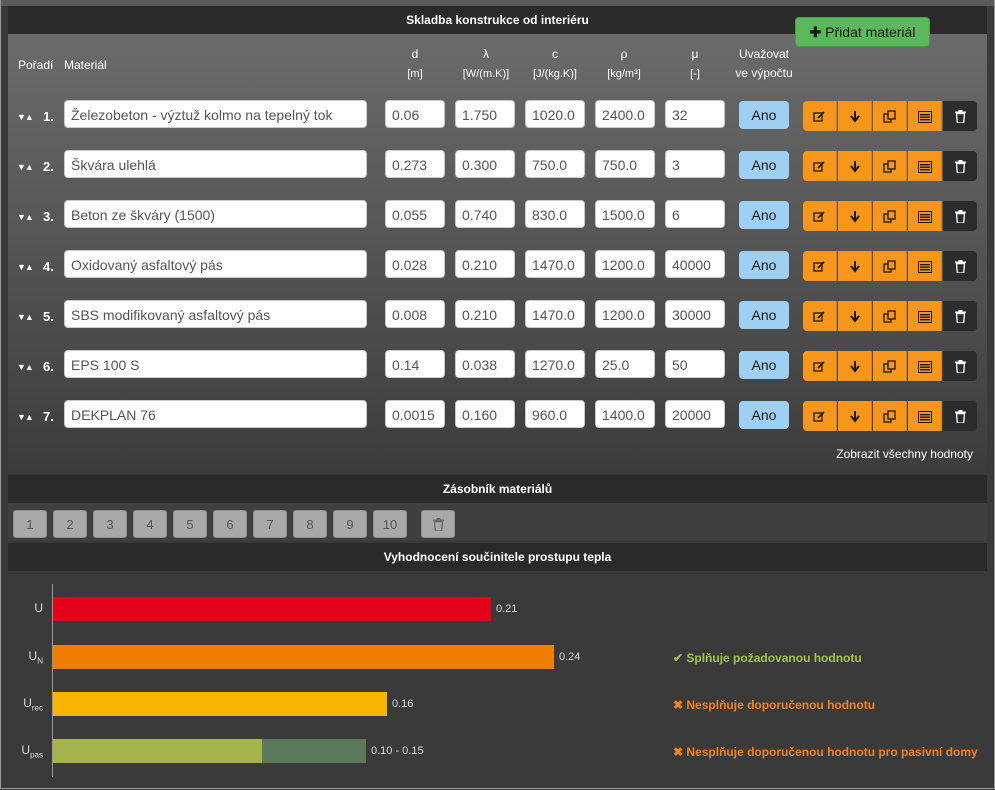  Describe the element at coordinates (485, 364) in the screenshot. I see `lambda-input: 0.038` at that location.